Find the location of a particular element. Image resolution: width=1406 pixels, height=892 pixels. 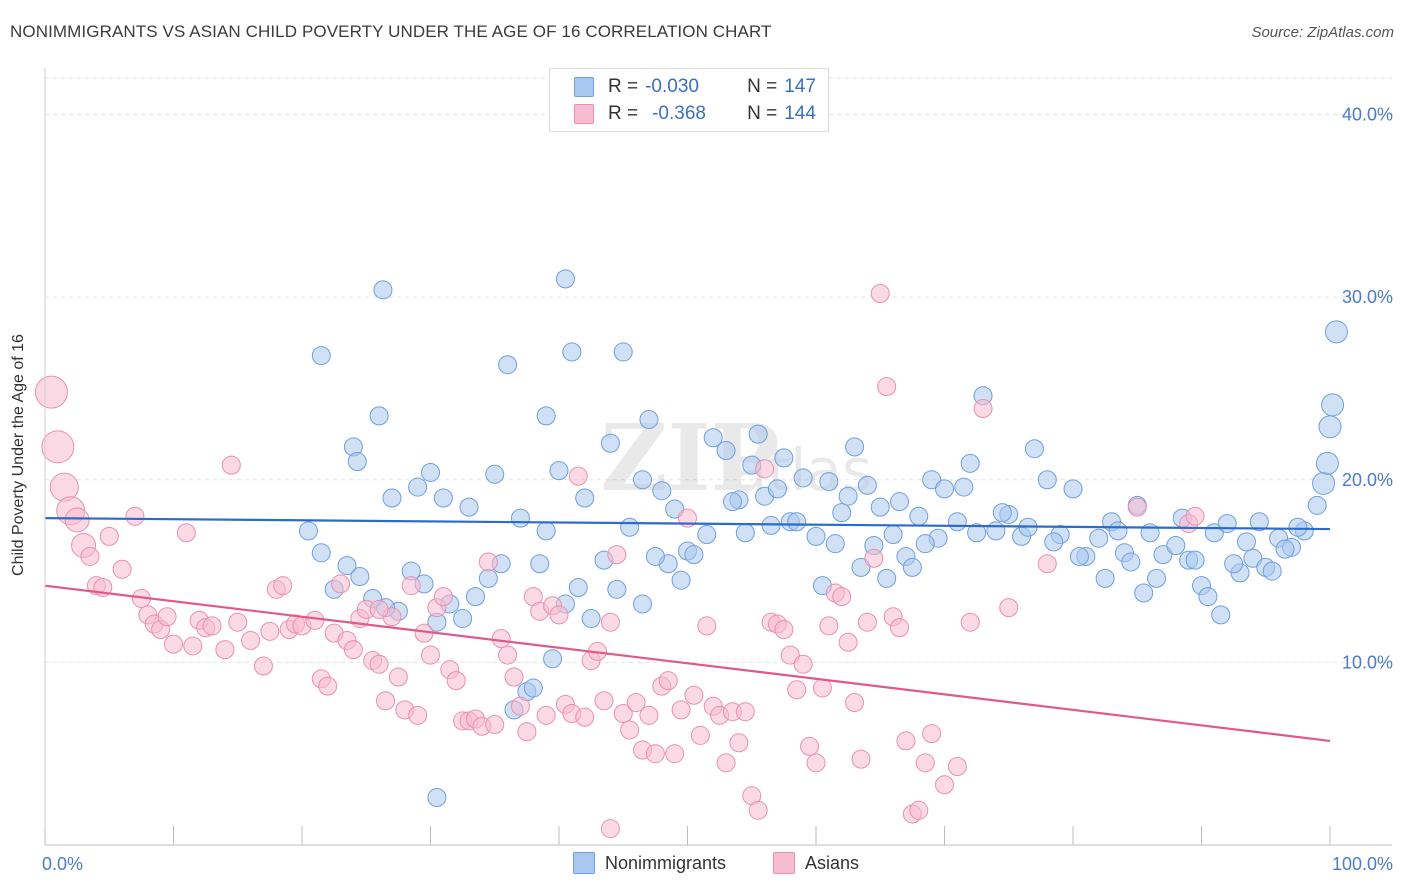

source-credit: Source: ZipAtlas.com is located at coordinates (1322, 32).